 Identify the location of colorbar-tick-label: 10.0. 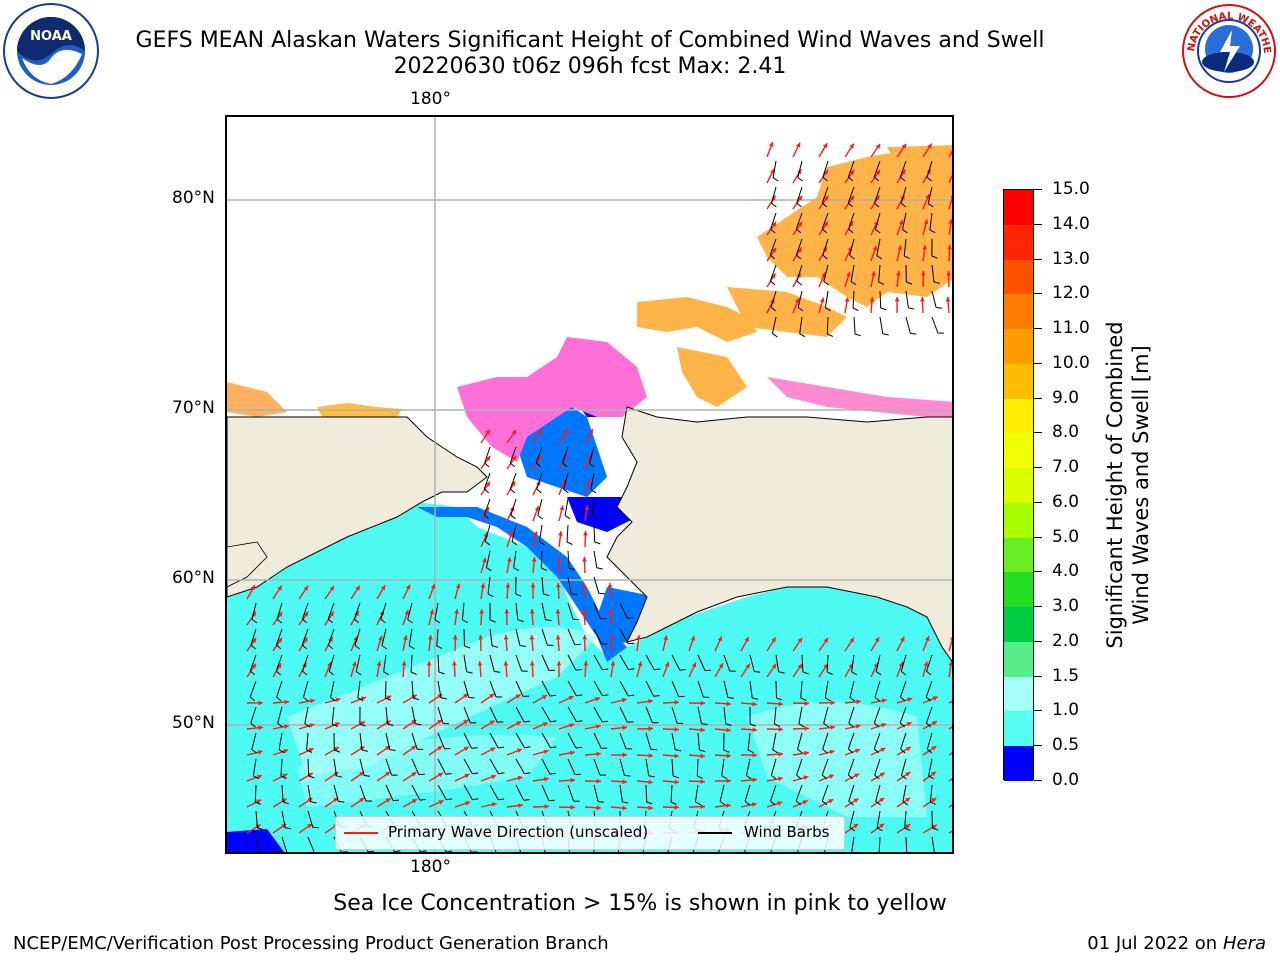
(1071, 362).